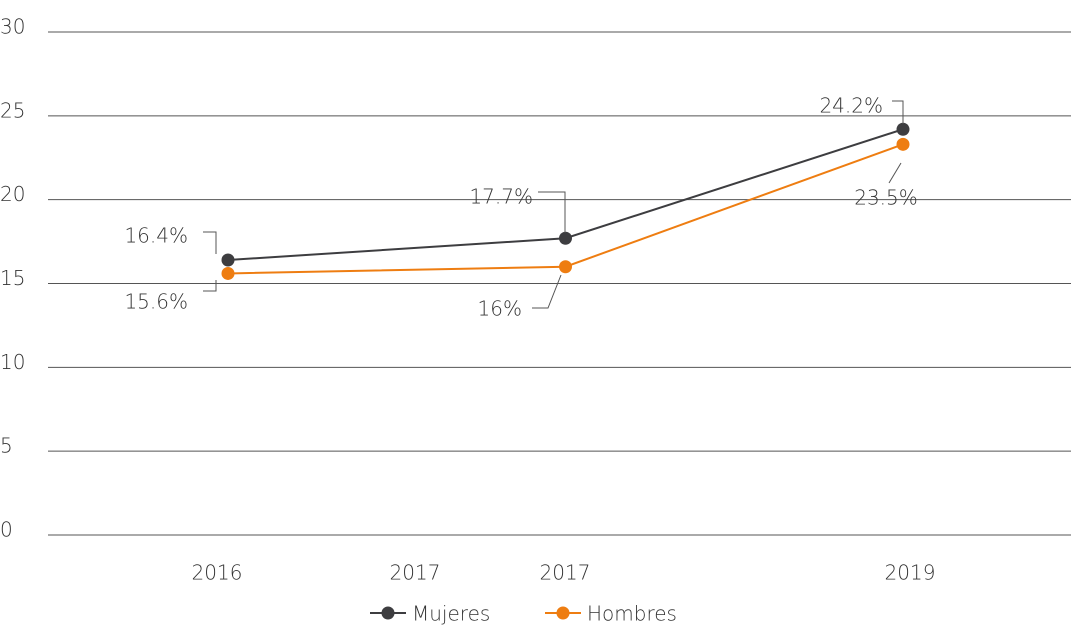  I want to click on data-label: 23.5%, so click(886, 198).